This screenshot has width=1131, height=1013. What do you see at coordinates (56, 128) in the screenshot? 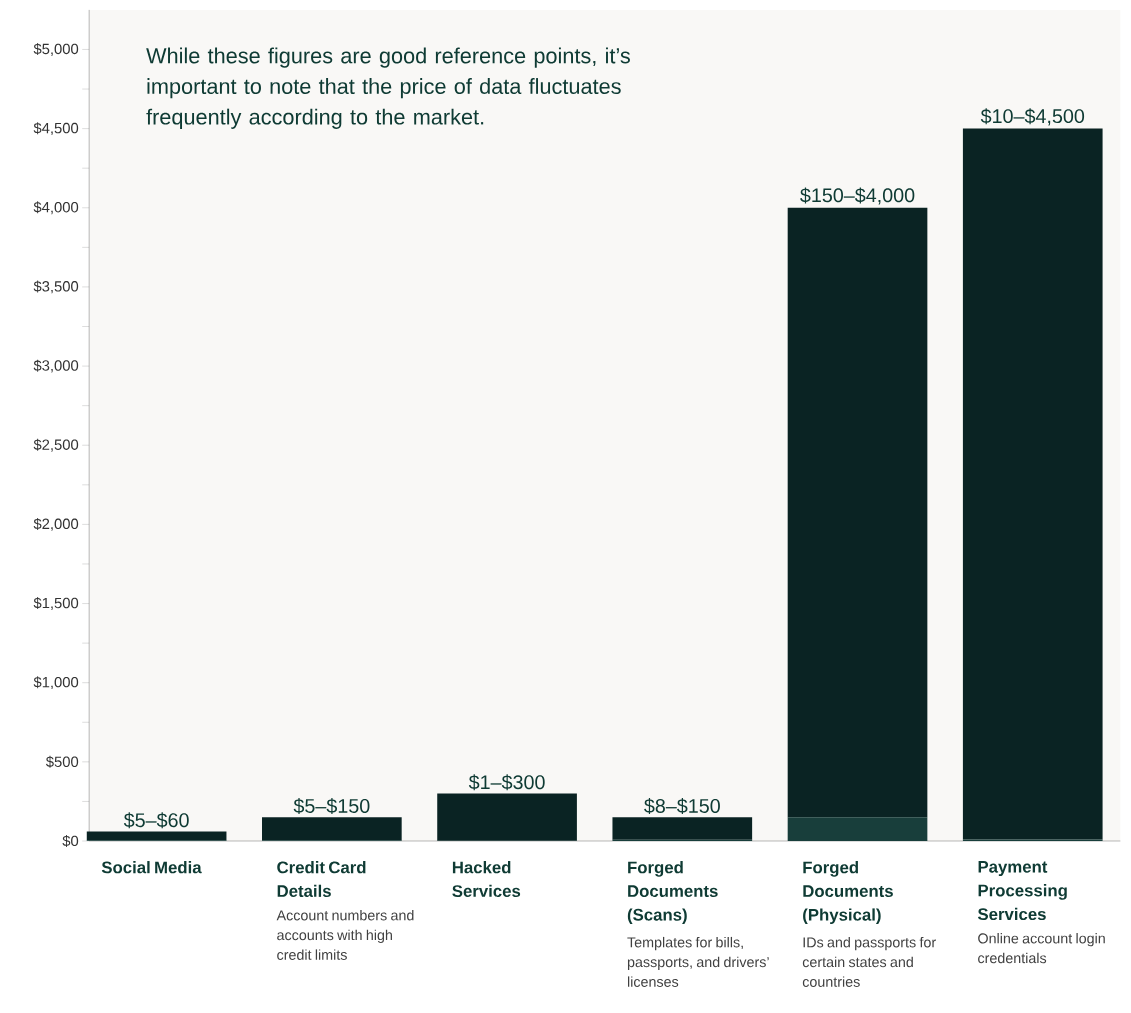
I see `y-tick-label: $4,500` at bounding box center [56, 128].